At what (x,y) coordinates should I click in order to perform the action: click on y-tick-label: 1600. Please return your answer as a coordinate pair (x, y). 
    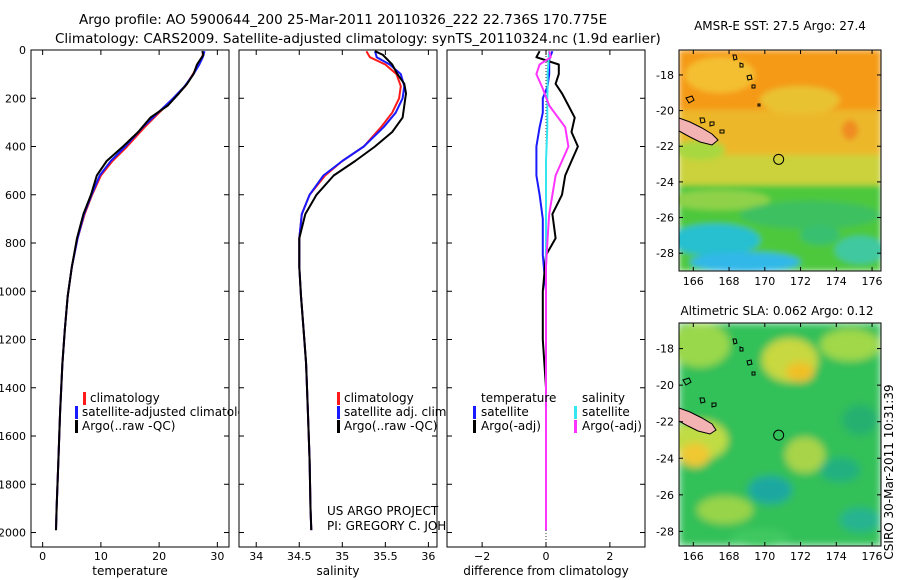
    Looking at the image, I should click on (13, 436).